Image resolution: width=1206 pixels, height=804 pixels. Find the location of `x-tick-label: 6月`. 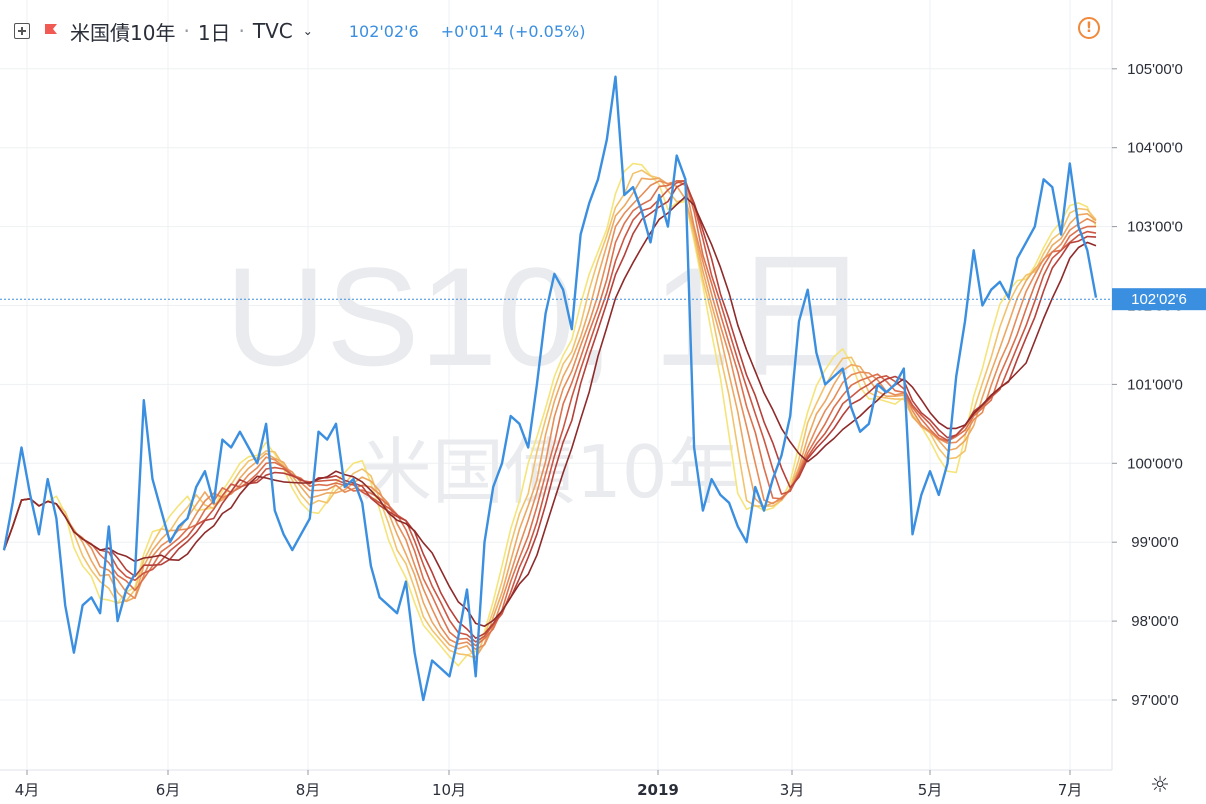

x-tick-label: 6月 is located at coordinates (168, 790).